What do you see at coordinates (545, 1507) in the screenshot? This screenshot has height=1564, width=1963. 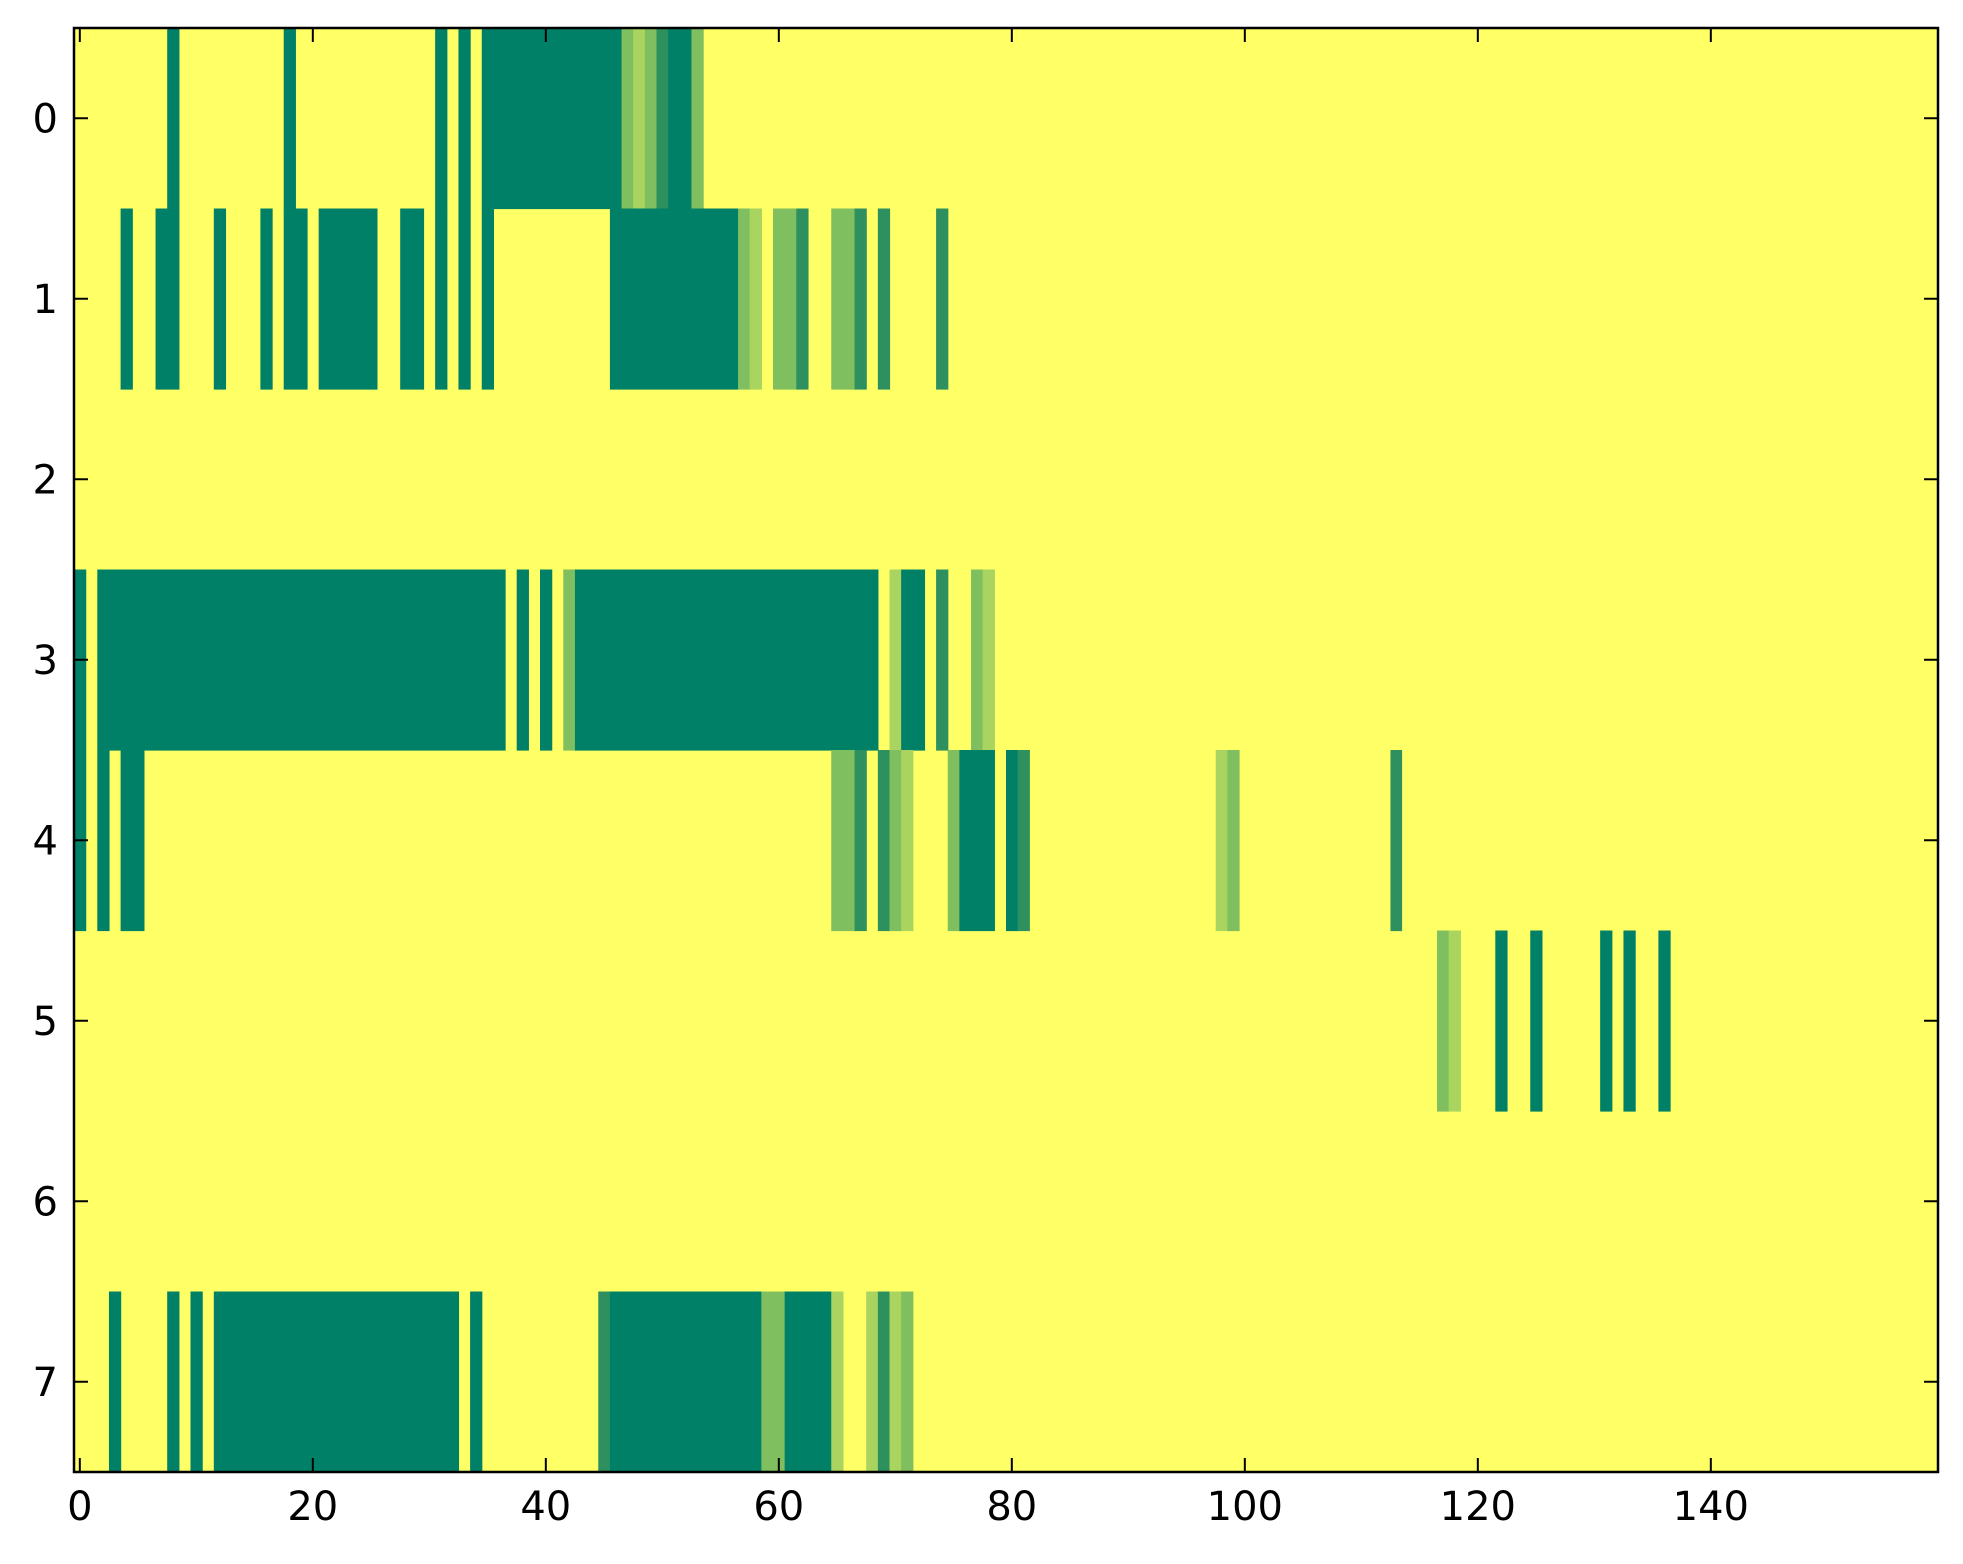 I see `x-tick-label: 40` at bounding box center [545, 1507].